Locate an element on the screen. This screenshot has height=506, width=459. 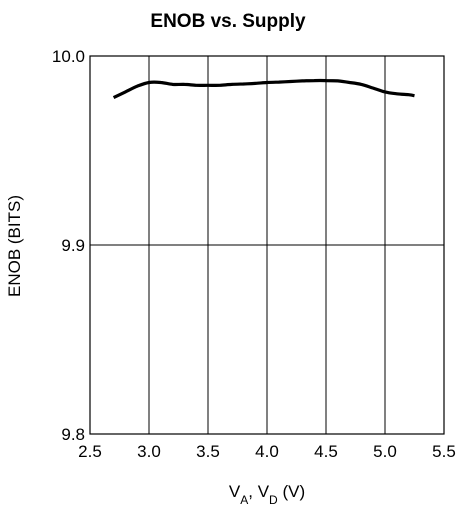
y-tick-label: 9.9 is located at coordinates (73, 245).